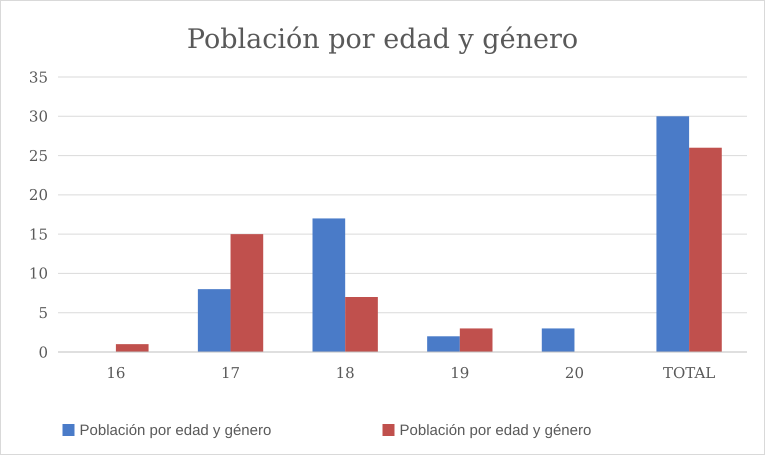 Image resolution: width=765 pixels, height=455 pixels. Describe the element at coordinates (460, 373) in the screenshot. I see `x-tick-label: 19` at that location.